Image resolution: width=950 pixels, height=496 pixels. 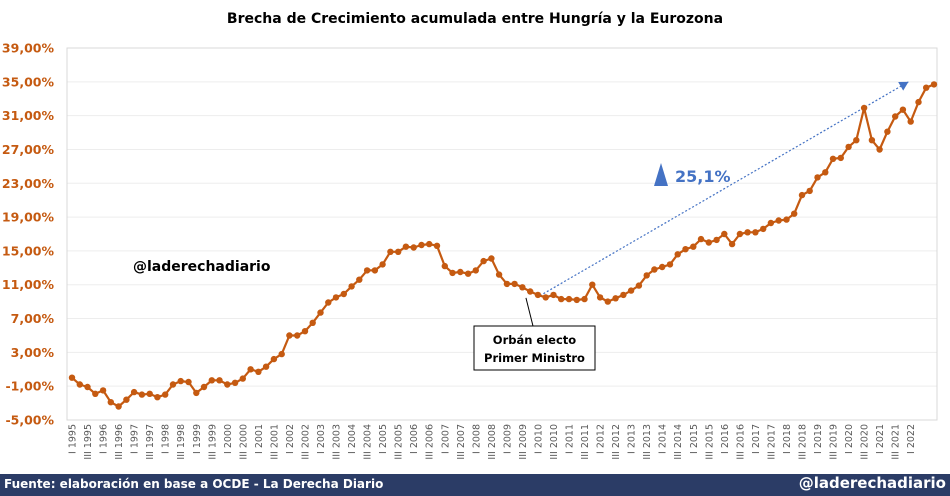 I want to click on callout-line-2: Primer Ministro, so click(x=534, y=358).